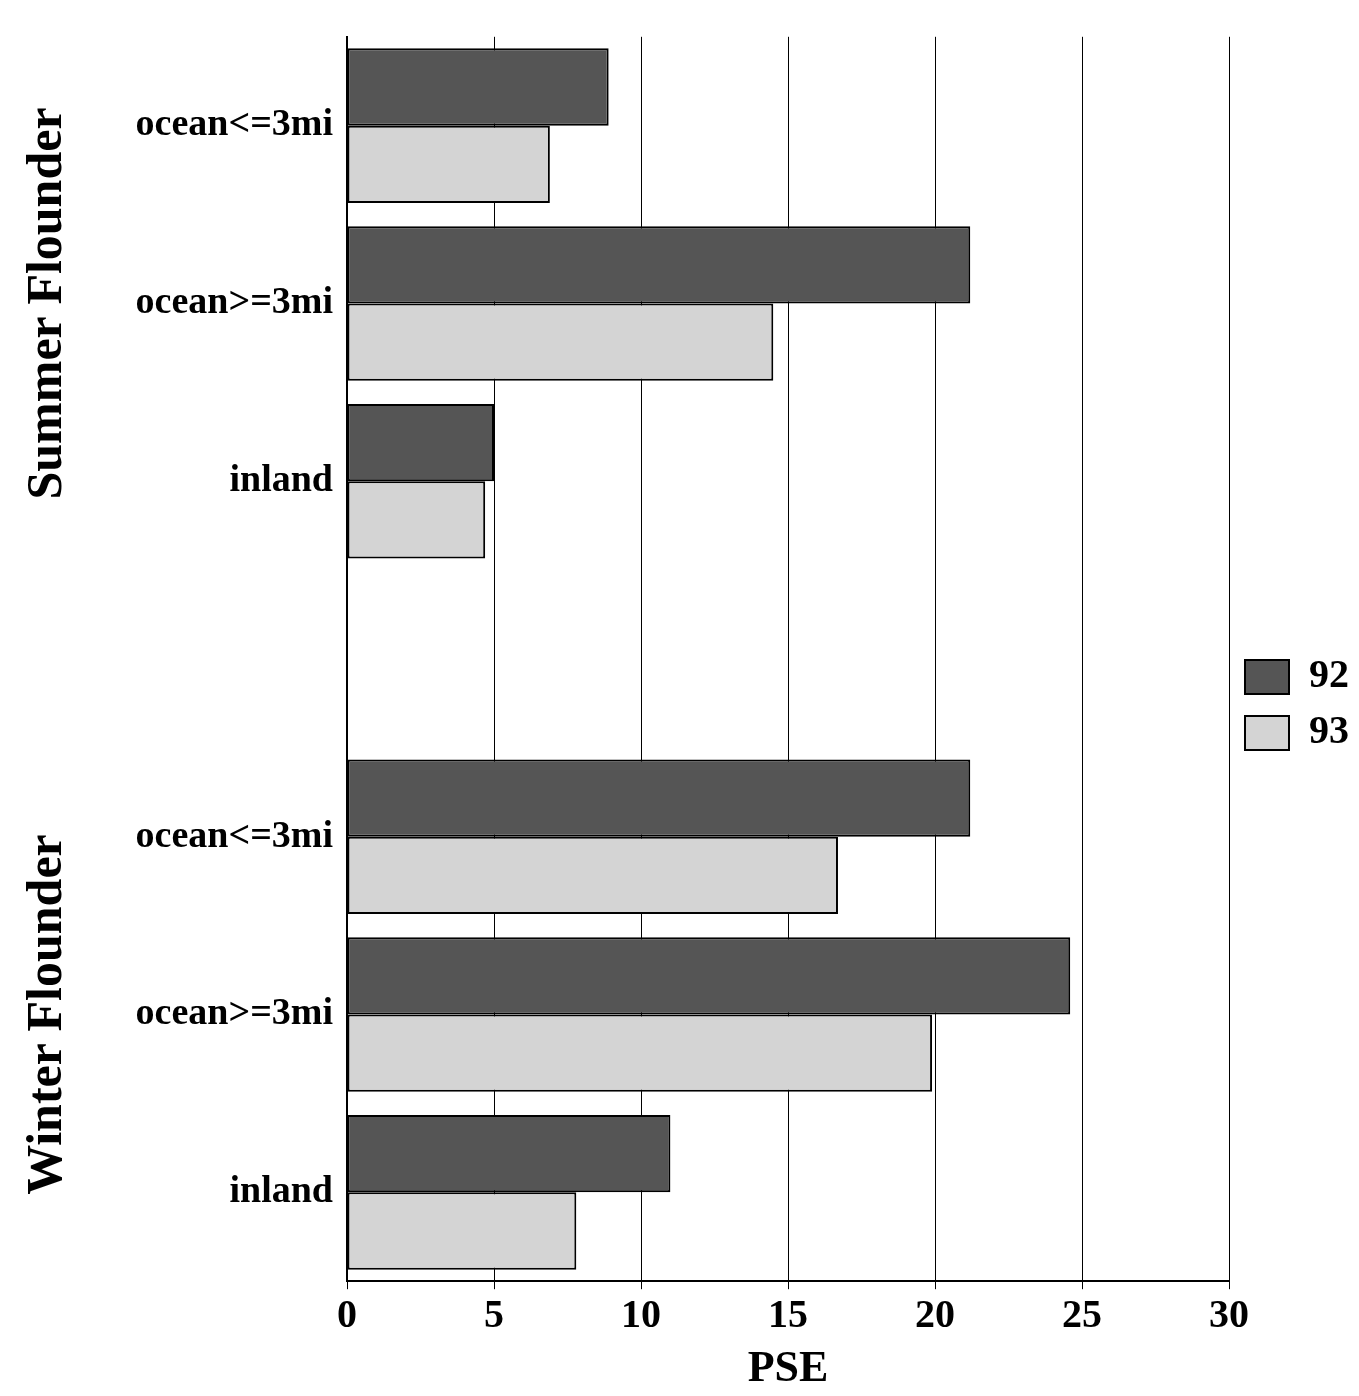  Describe the element at coordinates (788, 1366) in the screenshot. I see `x-axis-title: PSE` at that location.